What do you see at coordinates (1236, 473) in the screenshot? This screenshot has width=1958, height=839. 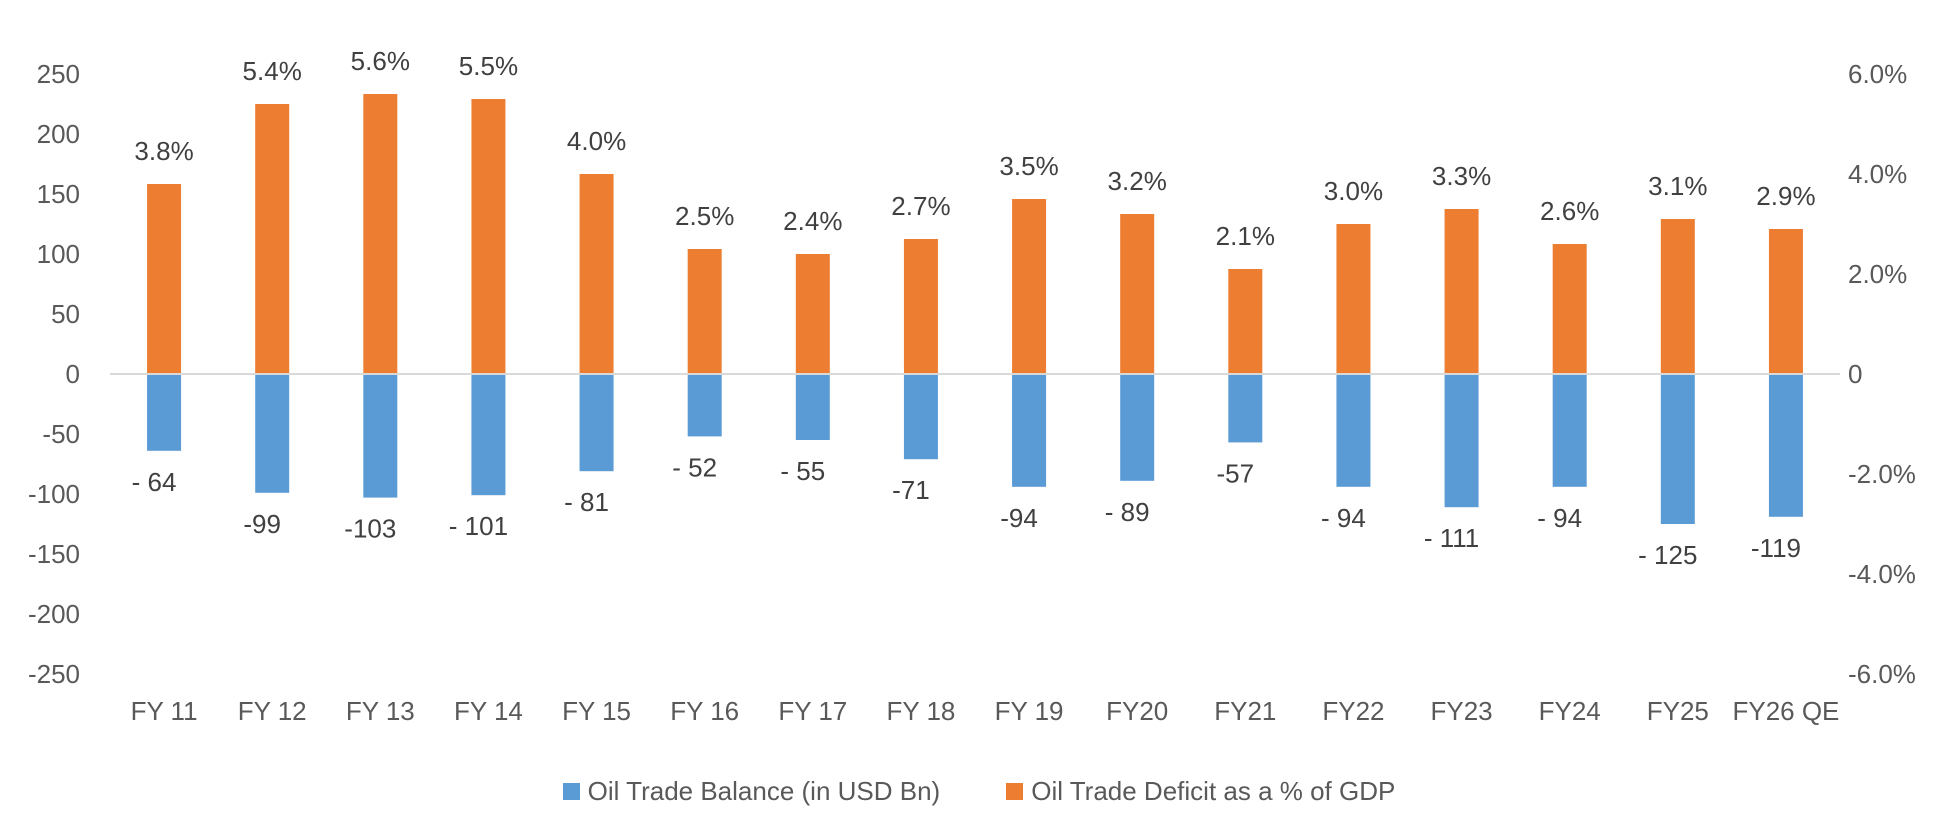 I see `data-label-balance: -57` at bounding box center [1236, 473].